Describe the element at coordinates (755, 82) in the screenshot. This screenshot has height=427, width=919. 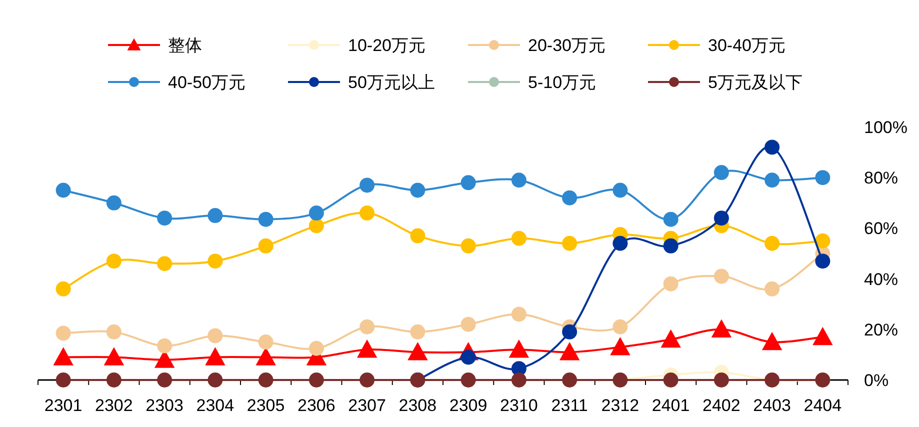
I see `legend-label: 5万元及以下` at that location.